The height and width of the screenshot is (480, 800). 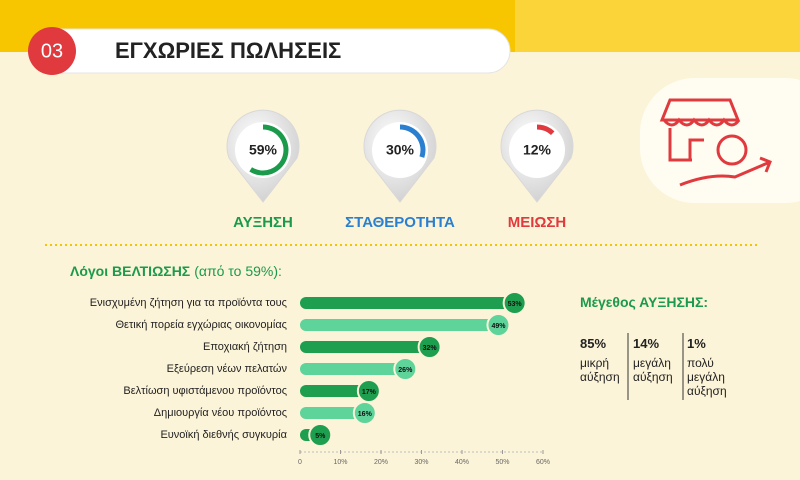 What do you see at coordinates (462, 462) in the screenshot?
I see `x-tick-label: 40%` at bounding box center [462, 462].